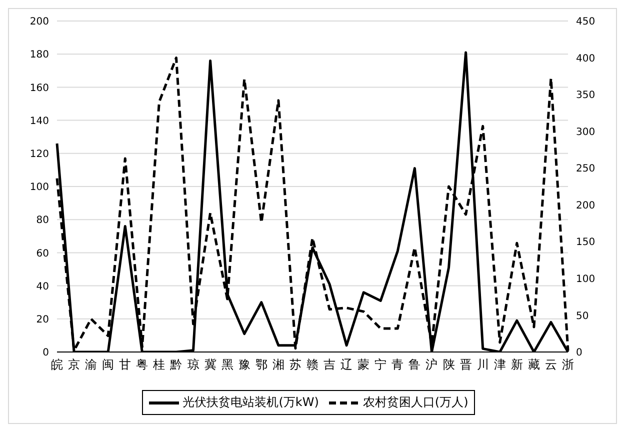  What do you see at coordinates (57, 365) in the screenshot?
I see `x-tick-label: 皖` at bounding box center [57, 365].